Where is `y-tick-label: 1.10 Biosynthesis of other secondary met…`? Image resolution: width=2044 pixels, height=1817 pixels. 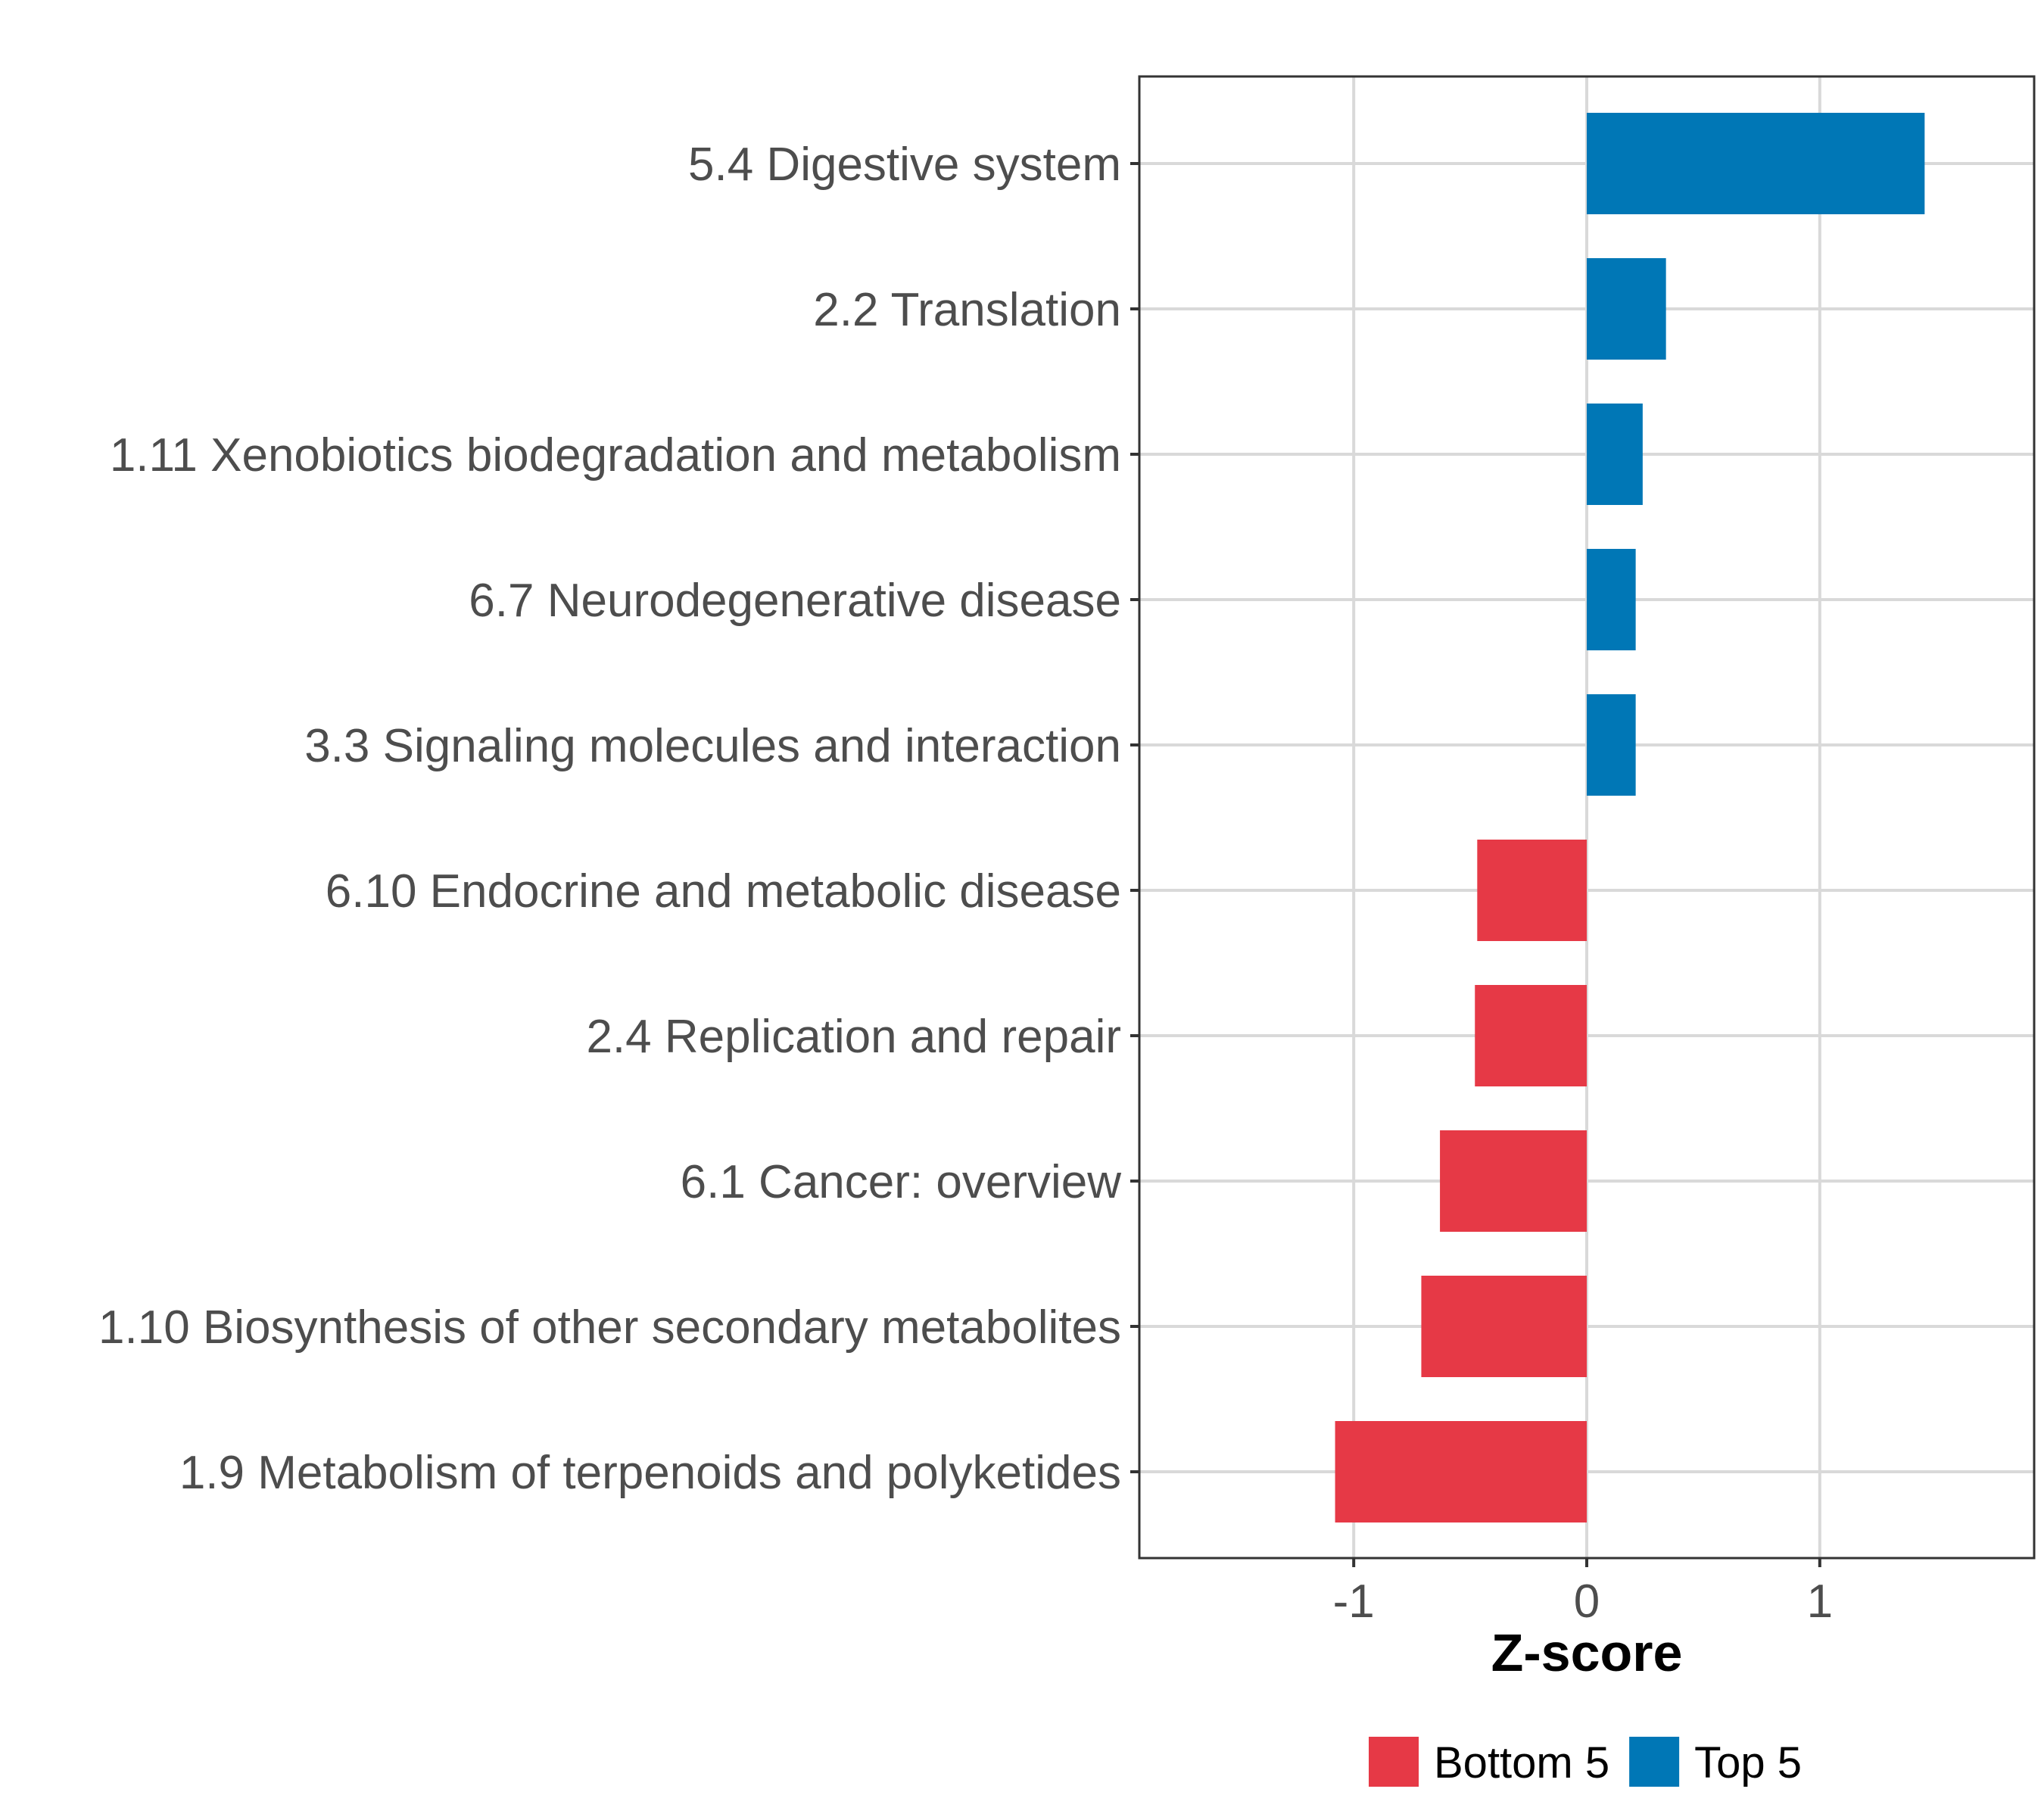 y-tick-label: 1.10 Biosynthesis of other secondary met… is located at coordinates (609, 1327).